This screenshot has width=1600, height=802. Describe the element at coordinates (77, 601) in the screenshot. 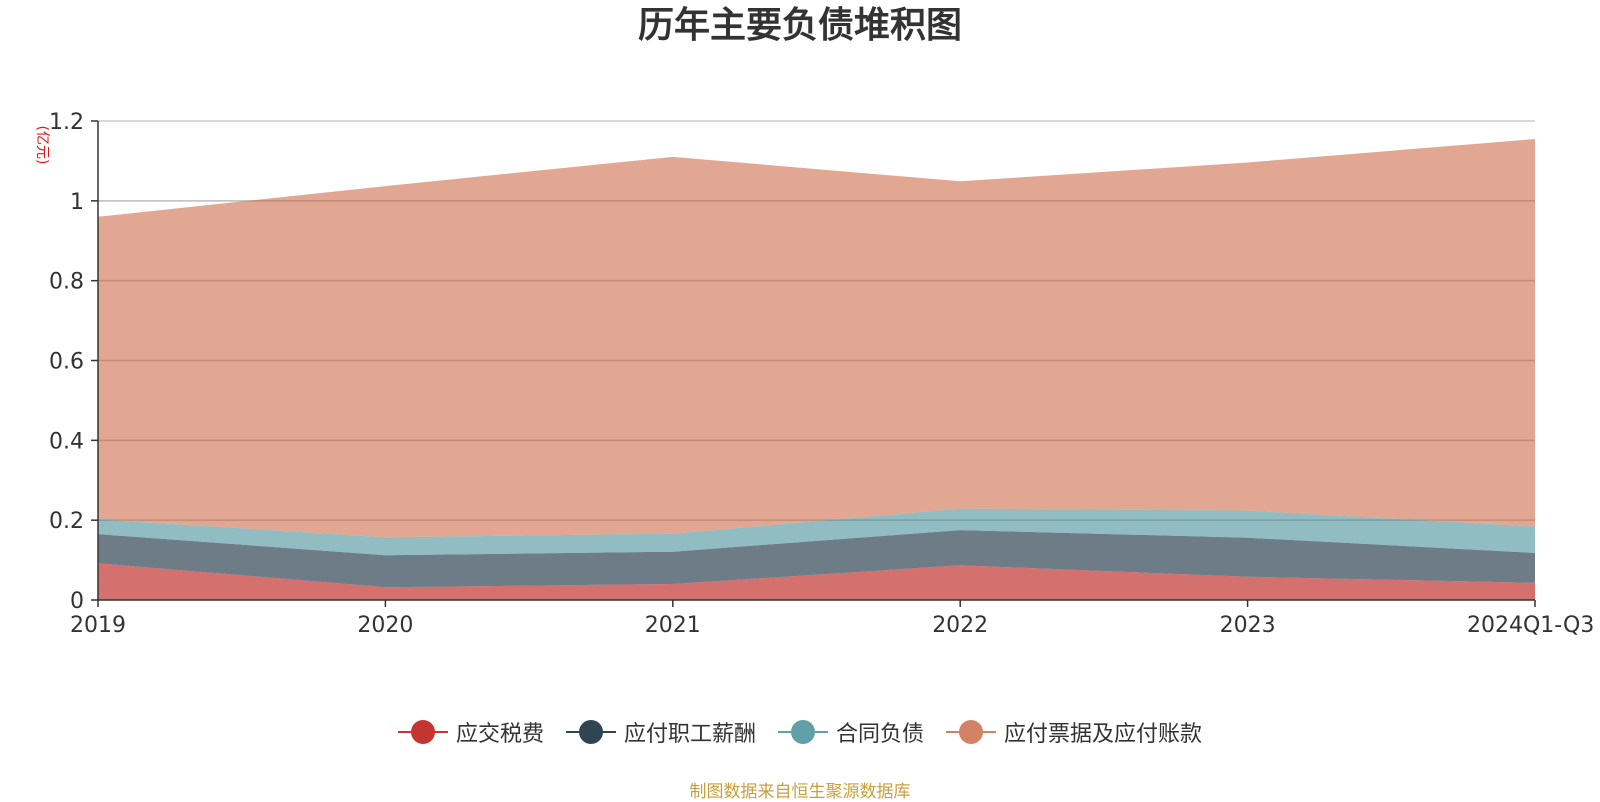

I see `y-tick-label-0: 0` at that location.